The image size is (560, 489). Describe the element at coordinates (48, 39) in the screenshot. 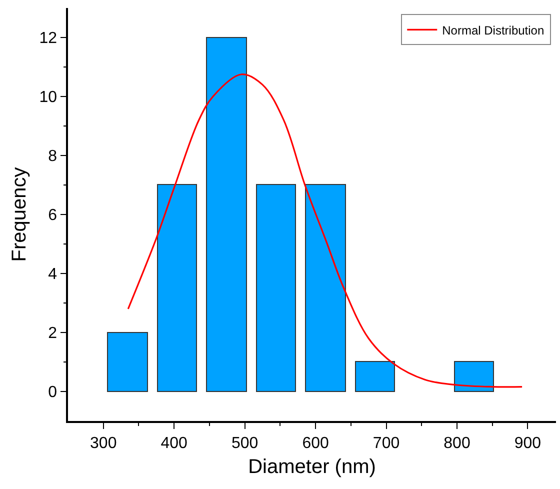

I see `y-tick-label: 12` at that location.